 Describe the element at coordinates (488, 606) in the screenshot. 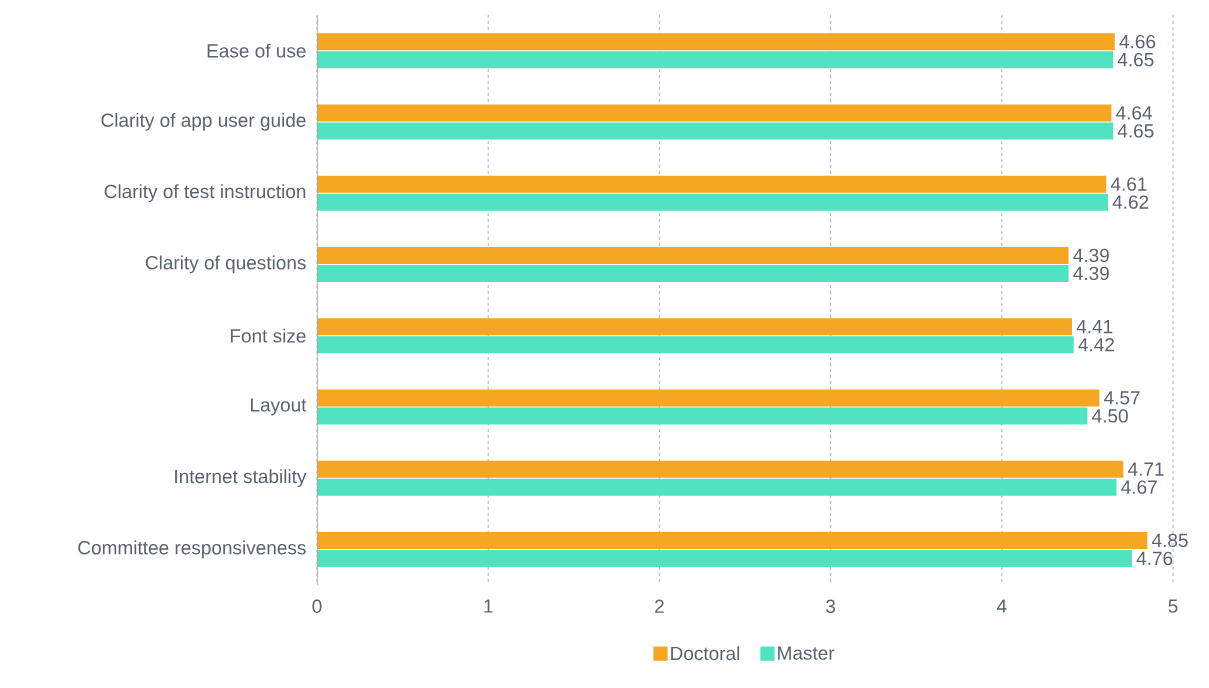

I see `x-tick-label: 1` at that location.